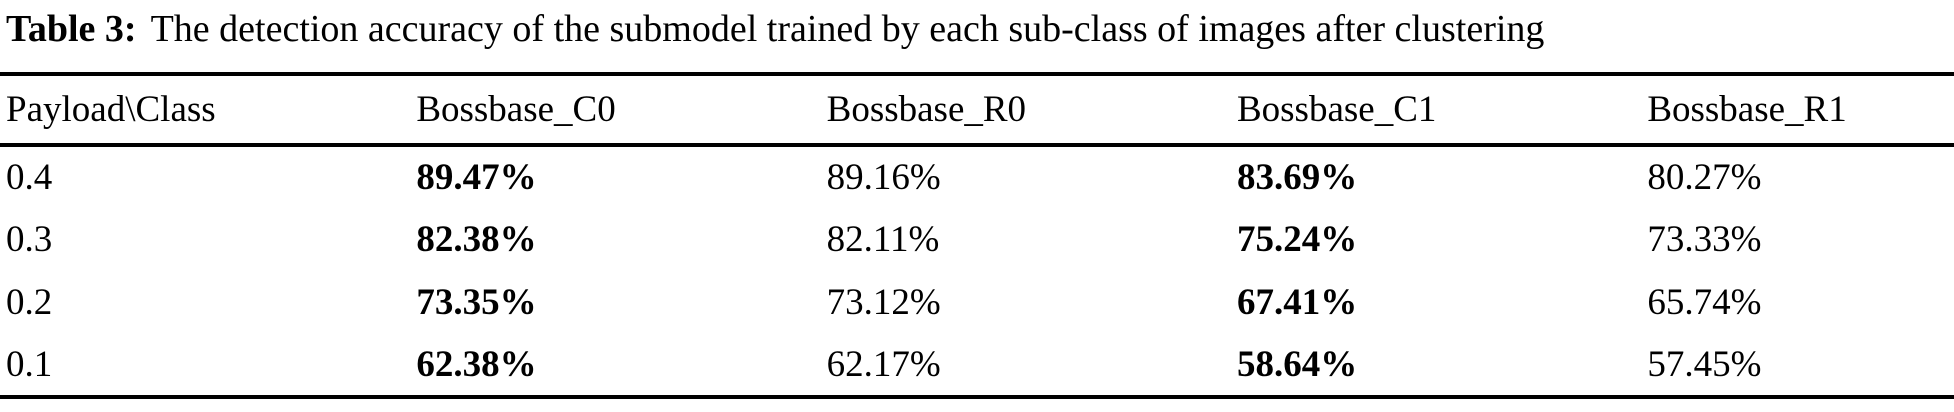 The width and height of the screenshot is (1954, 412). I want to click on column-header-payload-class: Payload\Class, so click(111, 109).